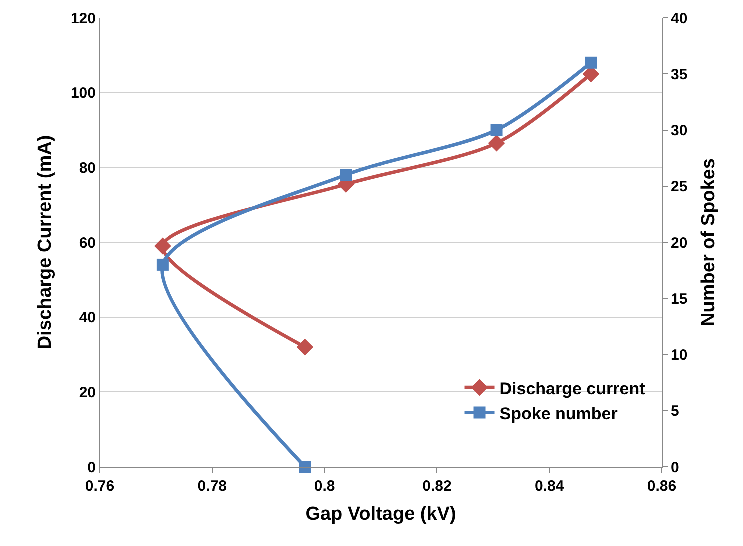  What do you see at coordinates (87, 393) in the screenshot?
I see `y-tick-label: 20` at bounding box center [87, 393].